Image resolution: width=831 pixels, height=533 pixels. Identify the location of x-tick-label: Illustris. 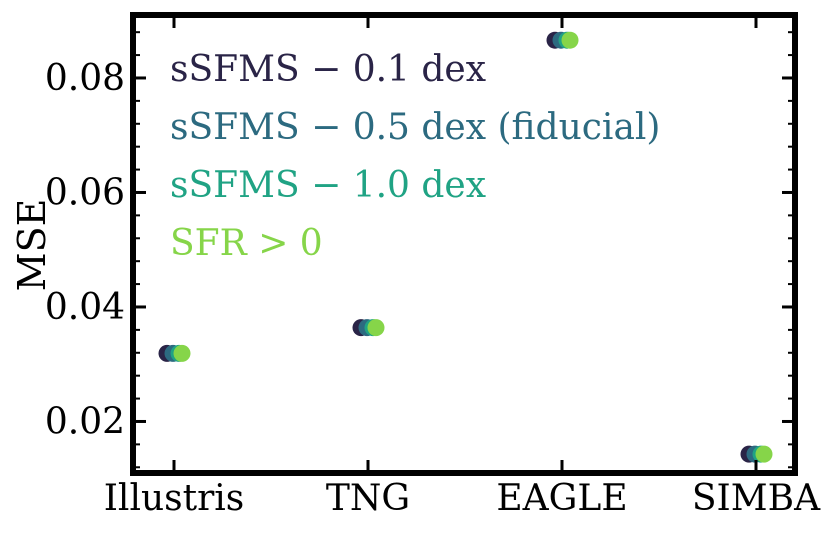
(174, 498).